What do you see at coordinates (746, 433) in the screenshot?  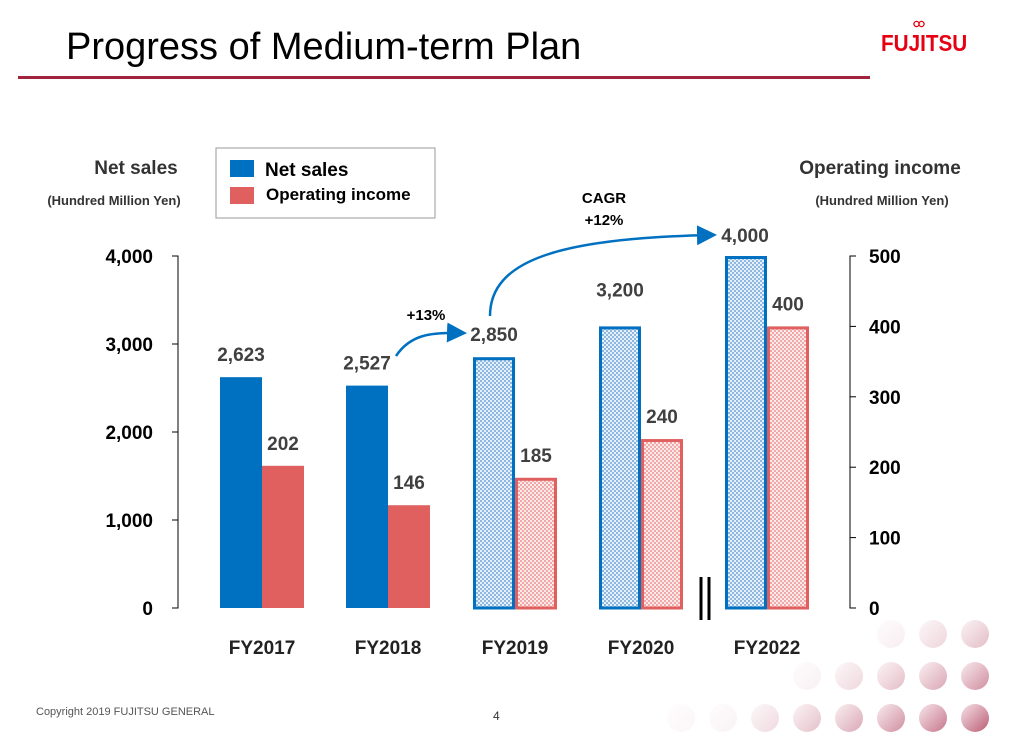 I see `bar-net-sales-FY2022` at bounding box center [746, 433].